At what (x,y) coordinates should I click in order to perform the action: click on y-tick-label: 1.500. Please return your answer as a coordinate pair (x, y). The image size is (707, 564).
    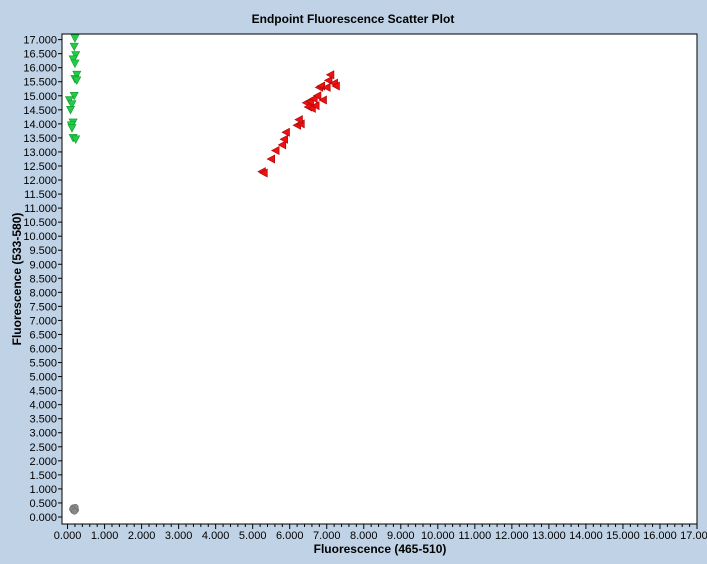
    Looking at the image, I should click on (43, 476).